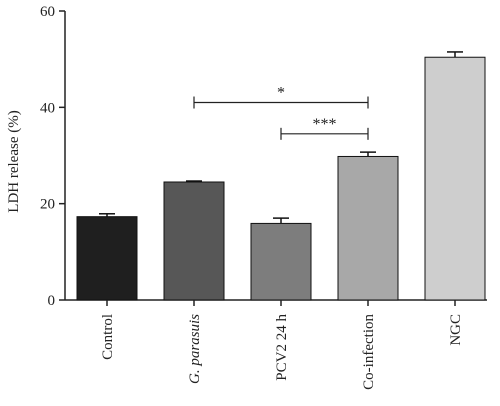  Describe the element at coordinates (52, 301) in the screenshot. I see `y-tick-label: 0` at that location.